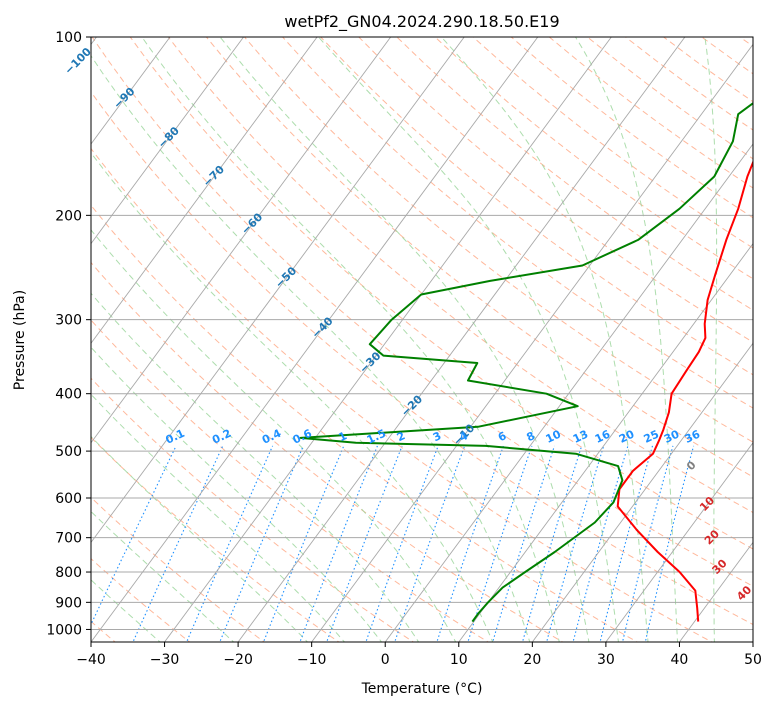 This screenshot has height=708, width=775. What do you see at coordinates (91, 660) in the screenshot?
I see `x-tick-label: −40` at bounding box center [91, 660].